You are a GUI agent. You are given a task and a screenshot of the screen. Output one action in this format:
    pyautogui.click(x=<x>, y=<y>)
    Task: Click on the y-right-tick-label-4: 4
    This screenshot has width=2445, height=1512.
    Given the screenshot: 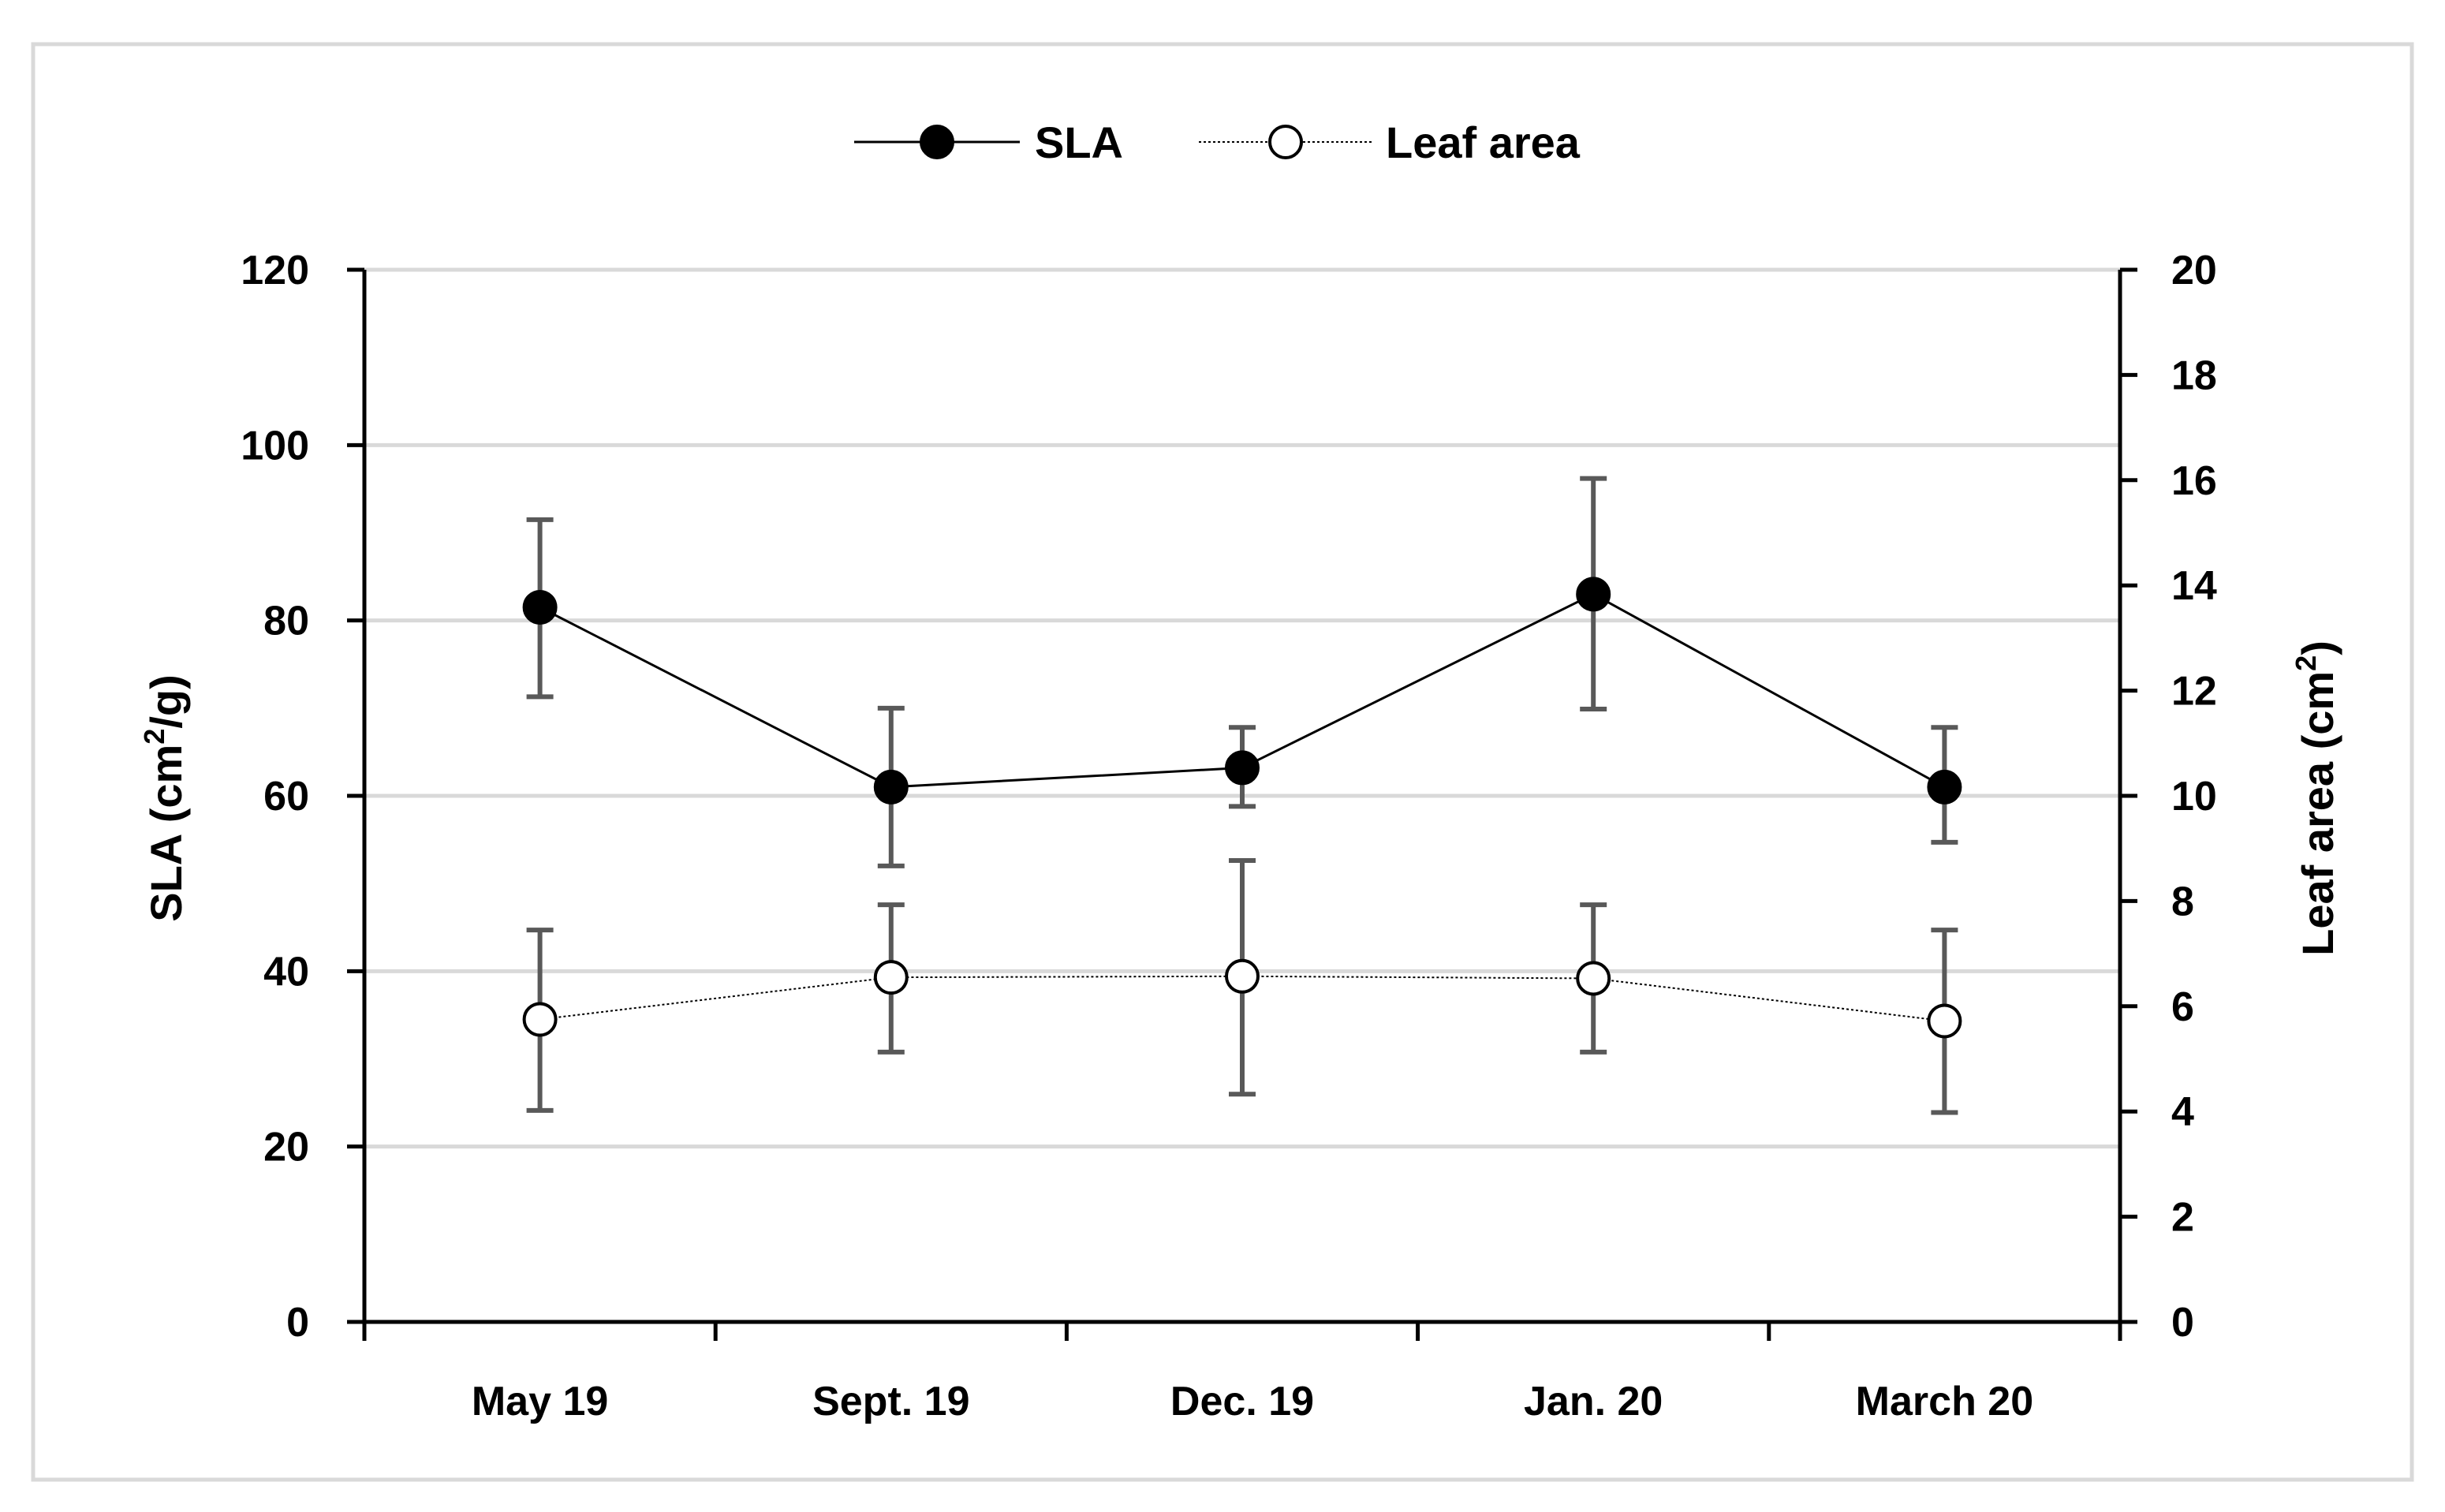 What is the action you would take?
    pyautogui.click(x=2182, y=1112)
    